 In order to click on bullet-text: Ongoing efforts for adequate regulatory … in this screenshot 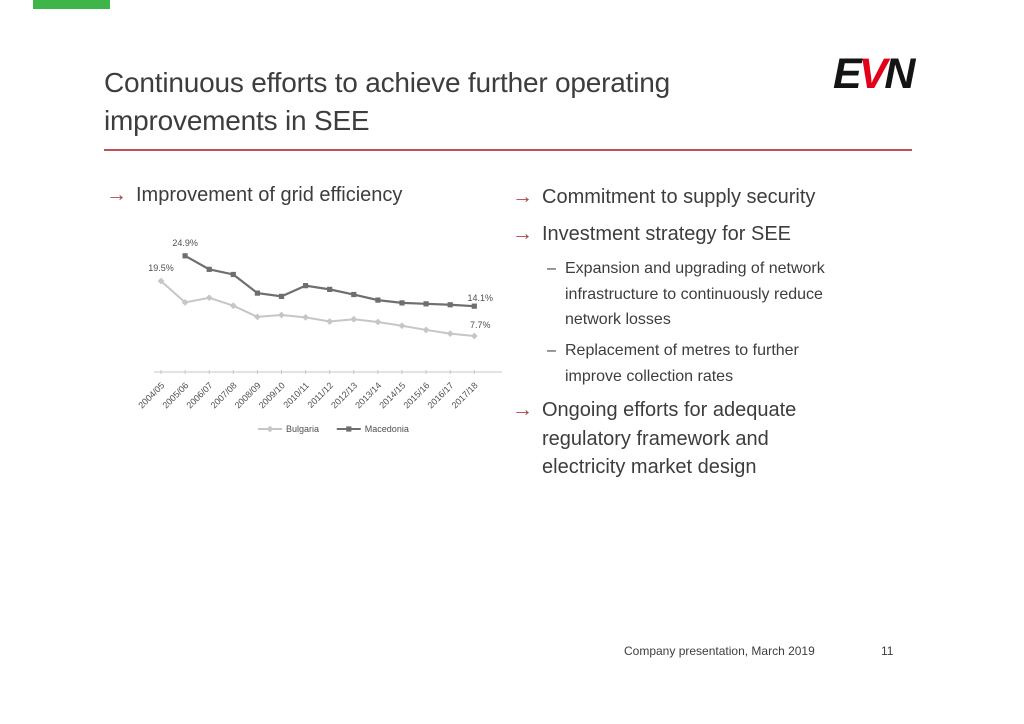, I will do `click(669, 438)`.